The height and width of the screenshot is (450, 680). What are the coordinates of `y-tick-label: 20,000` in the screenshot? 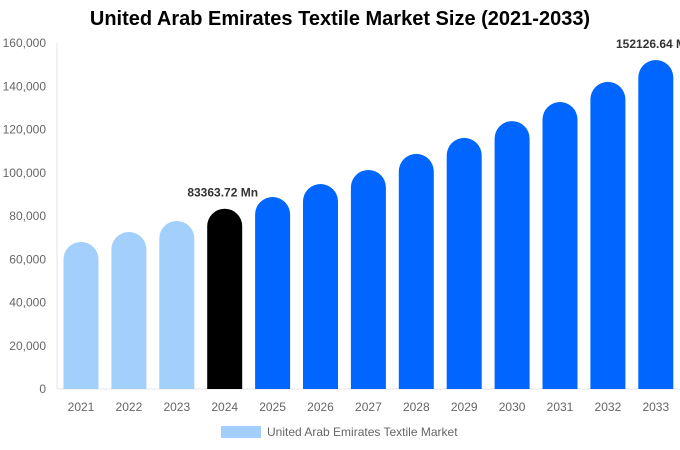 It's located at (27, 346).